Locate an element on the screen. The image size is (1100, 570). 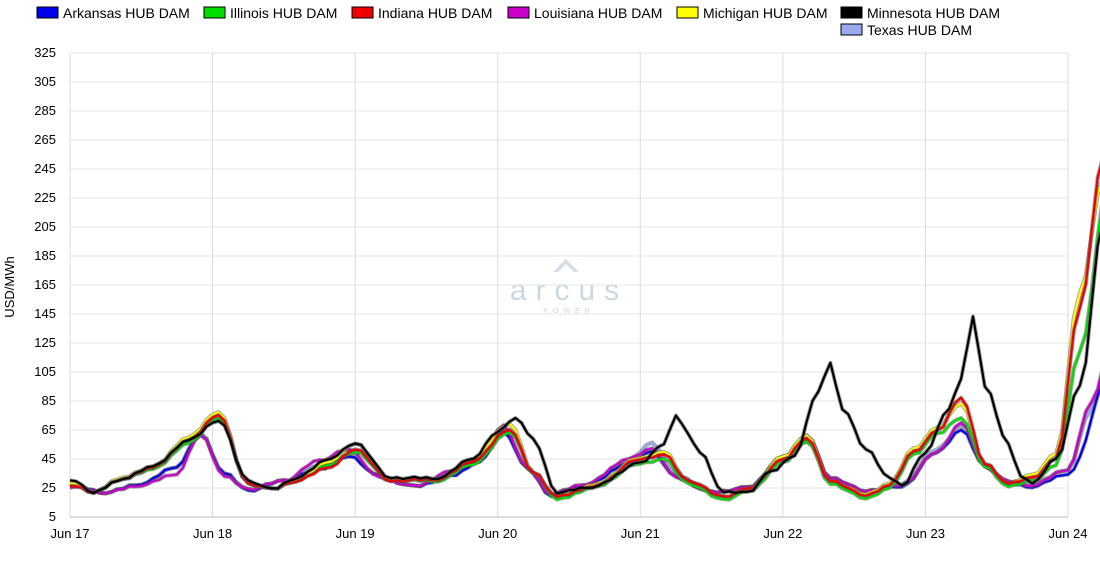
y-tick-label: 105 is located at coordinates (45, 371).